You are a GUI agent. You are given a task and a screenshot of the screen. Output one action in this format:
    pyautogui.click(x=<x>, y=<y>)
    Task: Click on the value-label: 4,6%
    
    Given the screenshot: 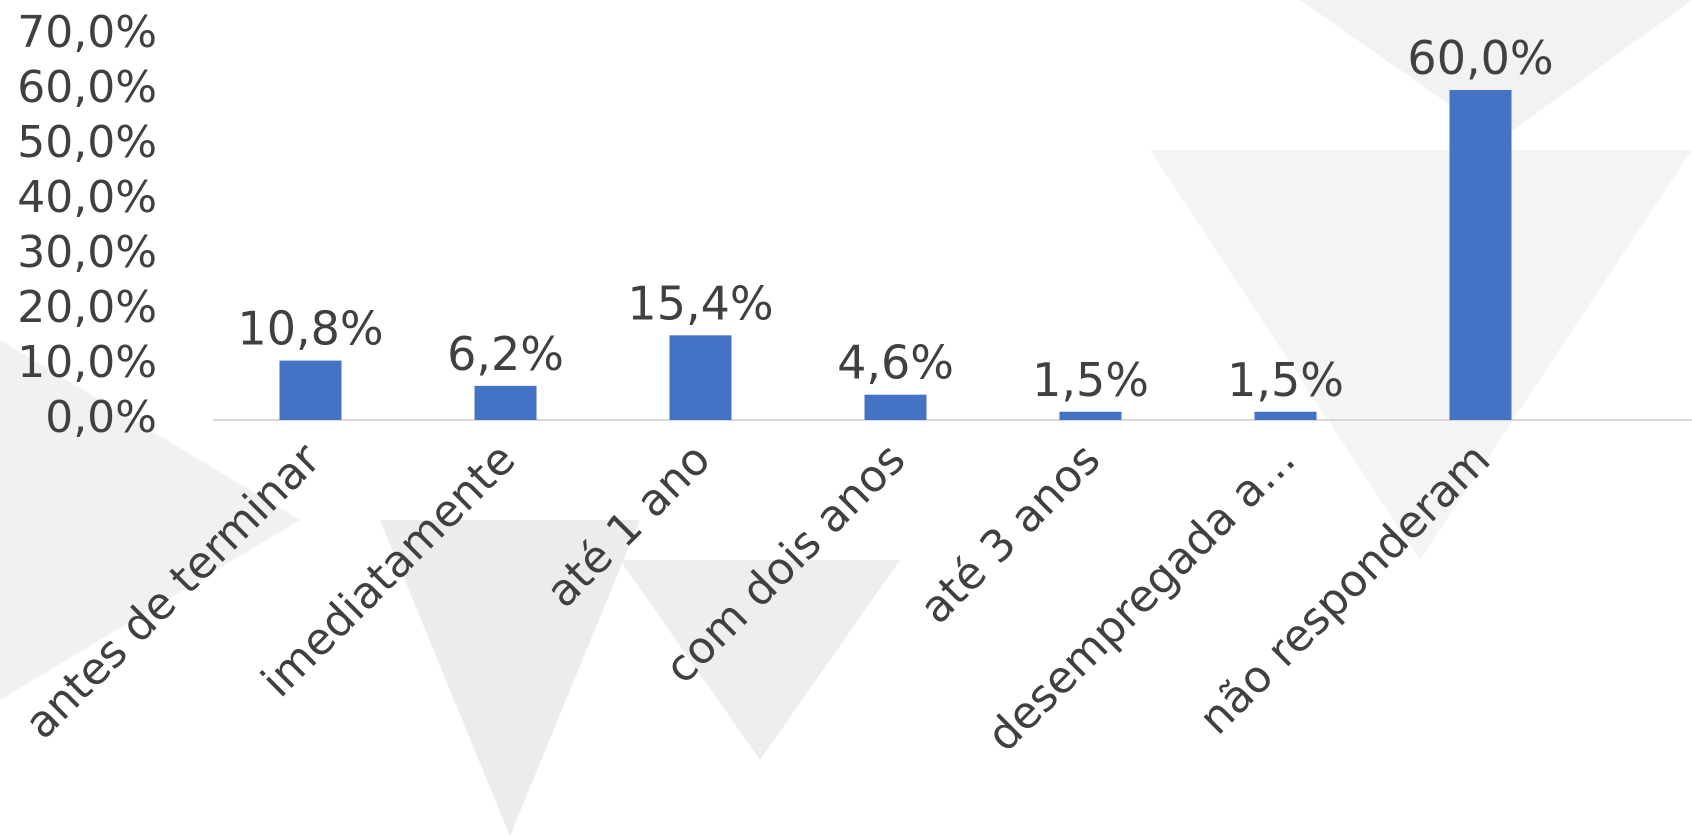 What is the action you would take?
    pyautogui.click(x=895, y=363)
    